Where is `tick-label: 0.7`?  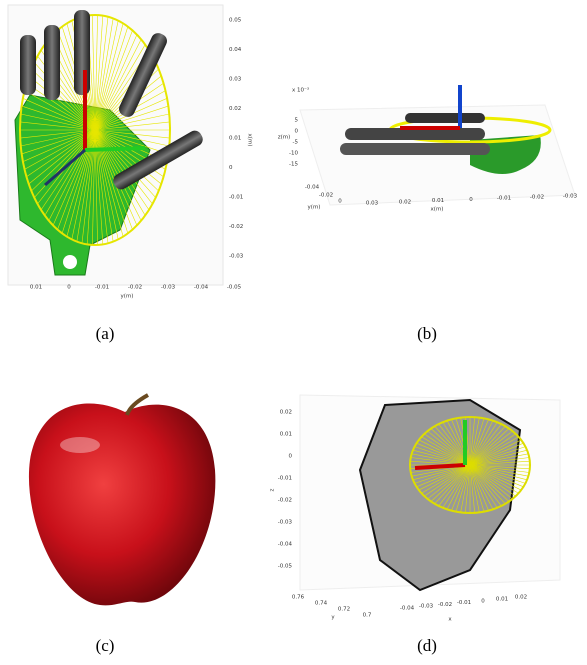 tick-label: 0.7 is located at coordinates (367, 616).